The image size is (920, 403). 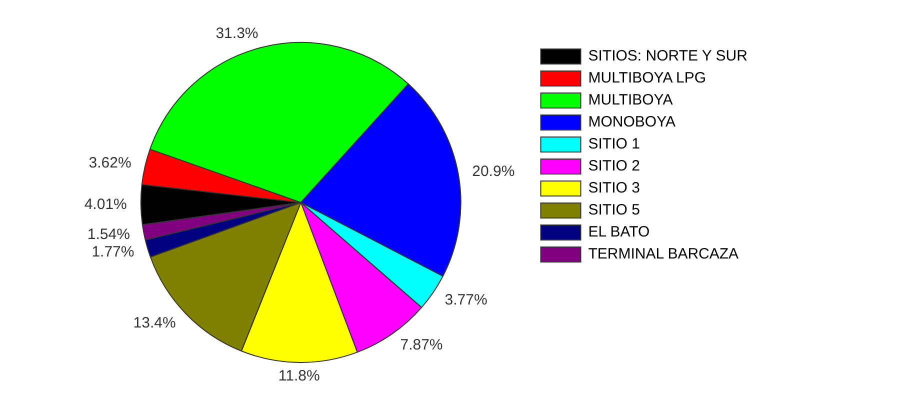 I want to click on legend-label: SITIO 3, so click(x=614, y=188).